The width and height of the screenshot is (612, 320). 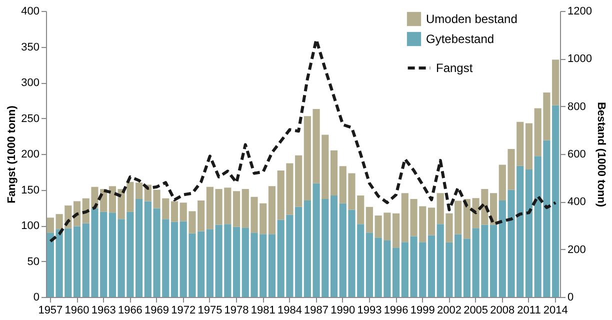 What do you see at coordinates (396, 310) in the screenshot?
I see `x-tick-label: 1996` at bounding box center [396, 310].